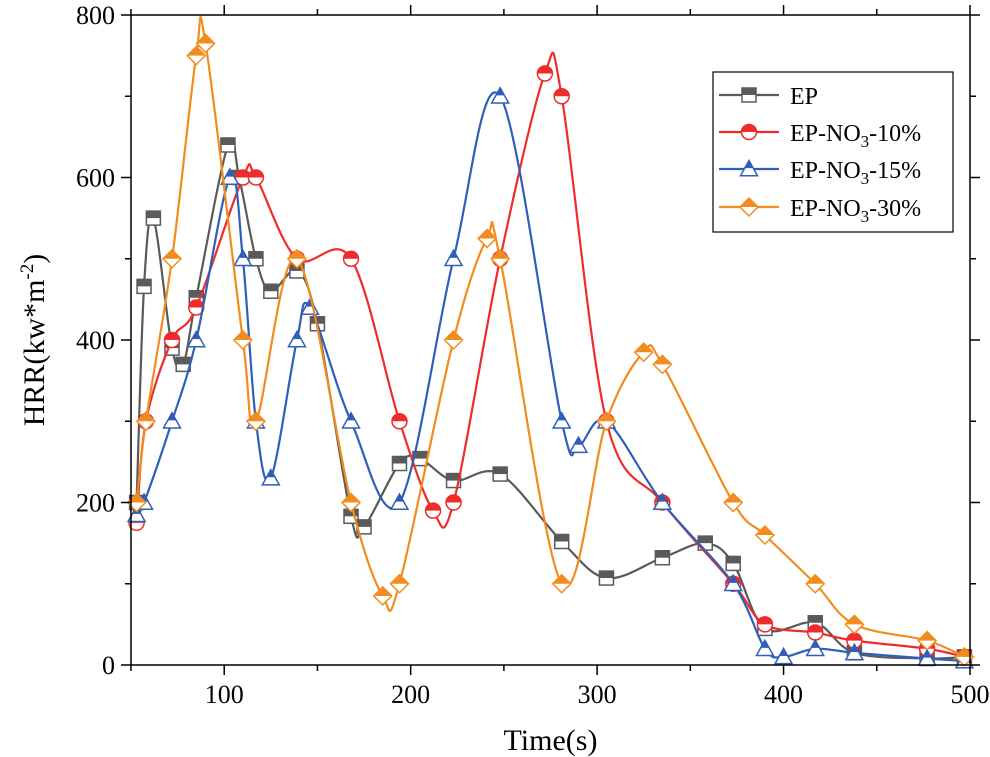  I want to click on y-tick-label: 0, so click(108, 665).